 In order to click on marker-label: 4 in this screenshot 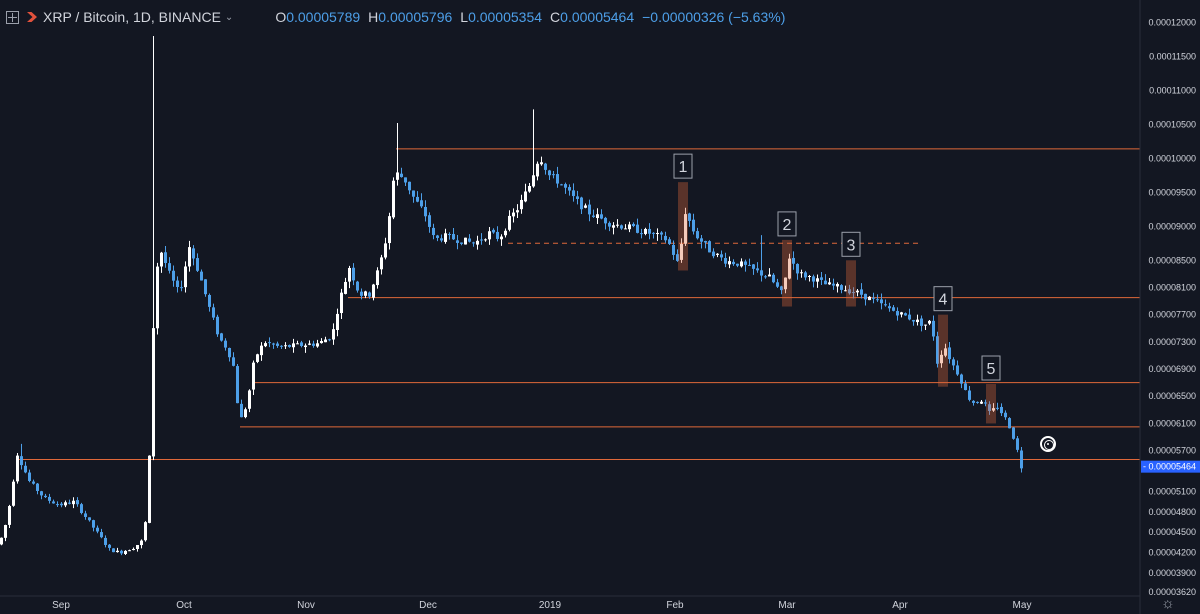, I will do `click(943, 300)`.